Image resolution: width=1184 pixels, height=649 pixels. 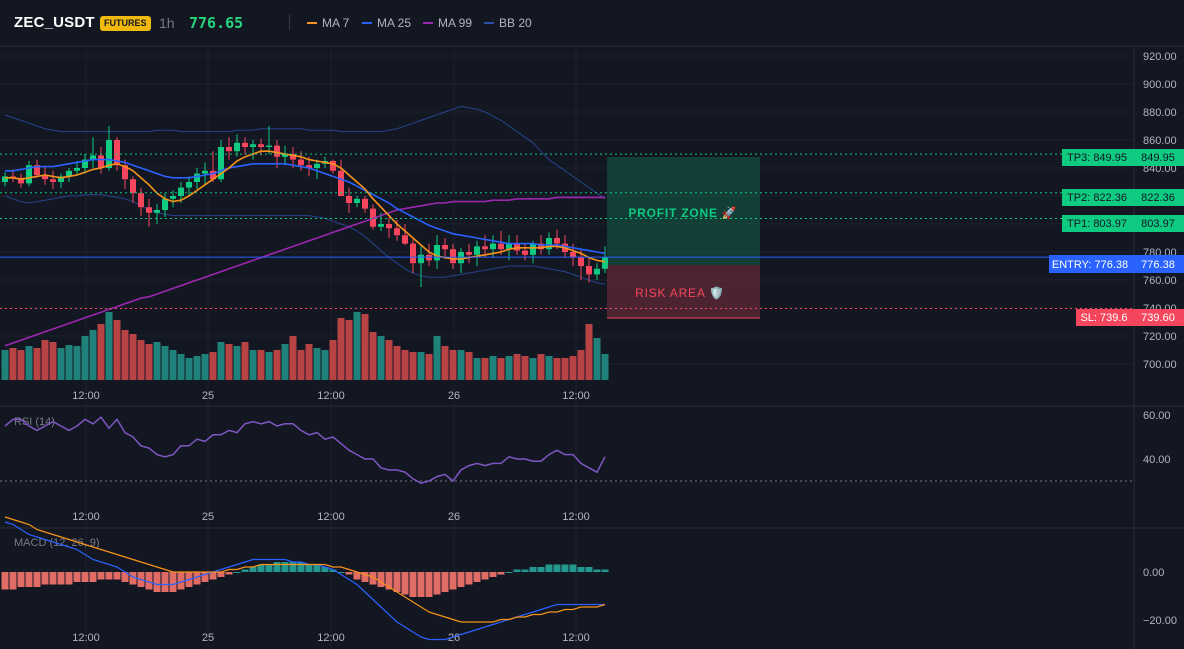 What do you see at coordinates (576, 638) in the screenshot?
I see `time-label-2-4: 12:00` at bounding box center [576, 638].